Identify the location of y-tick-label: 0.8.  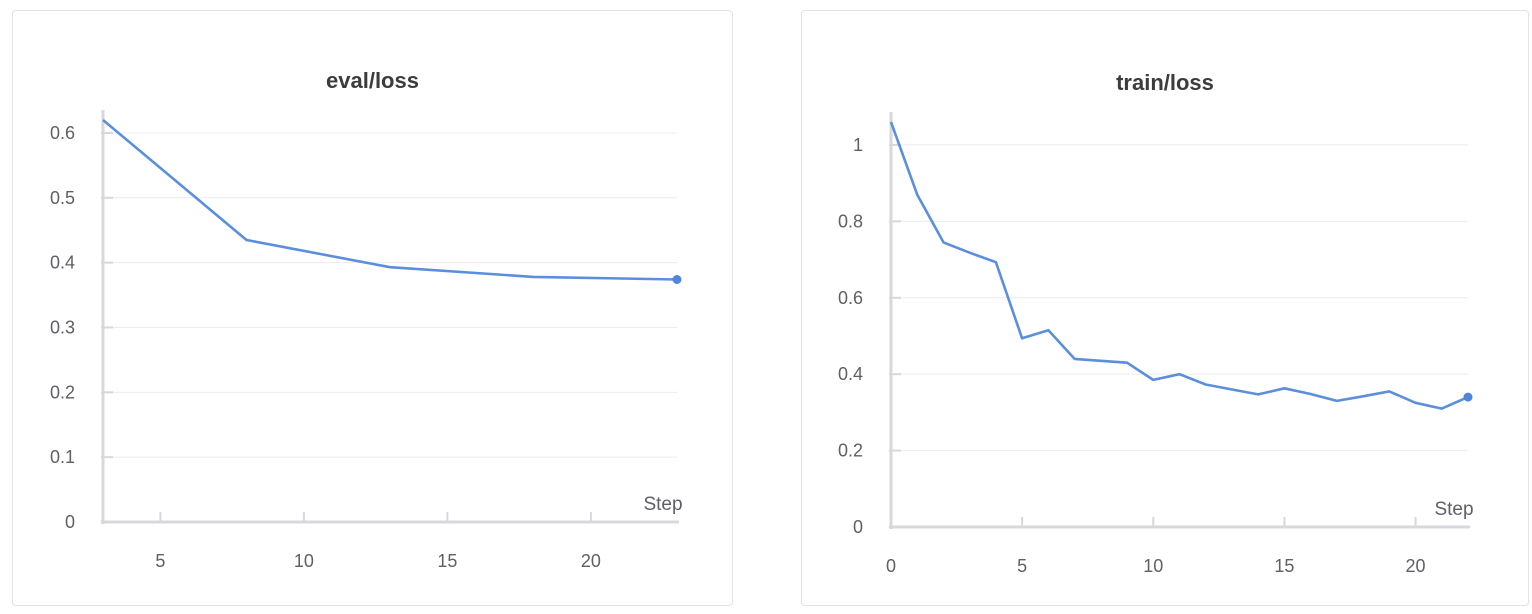
(850, 221).